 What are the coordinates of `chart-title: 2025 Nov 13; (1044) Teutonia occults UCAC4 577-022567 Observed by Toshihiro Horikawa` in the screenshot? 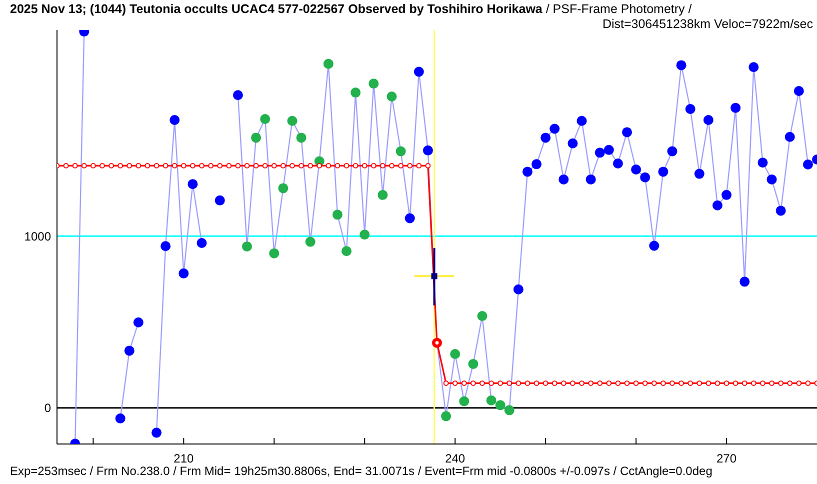 It's located at (276, 9).